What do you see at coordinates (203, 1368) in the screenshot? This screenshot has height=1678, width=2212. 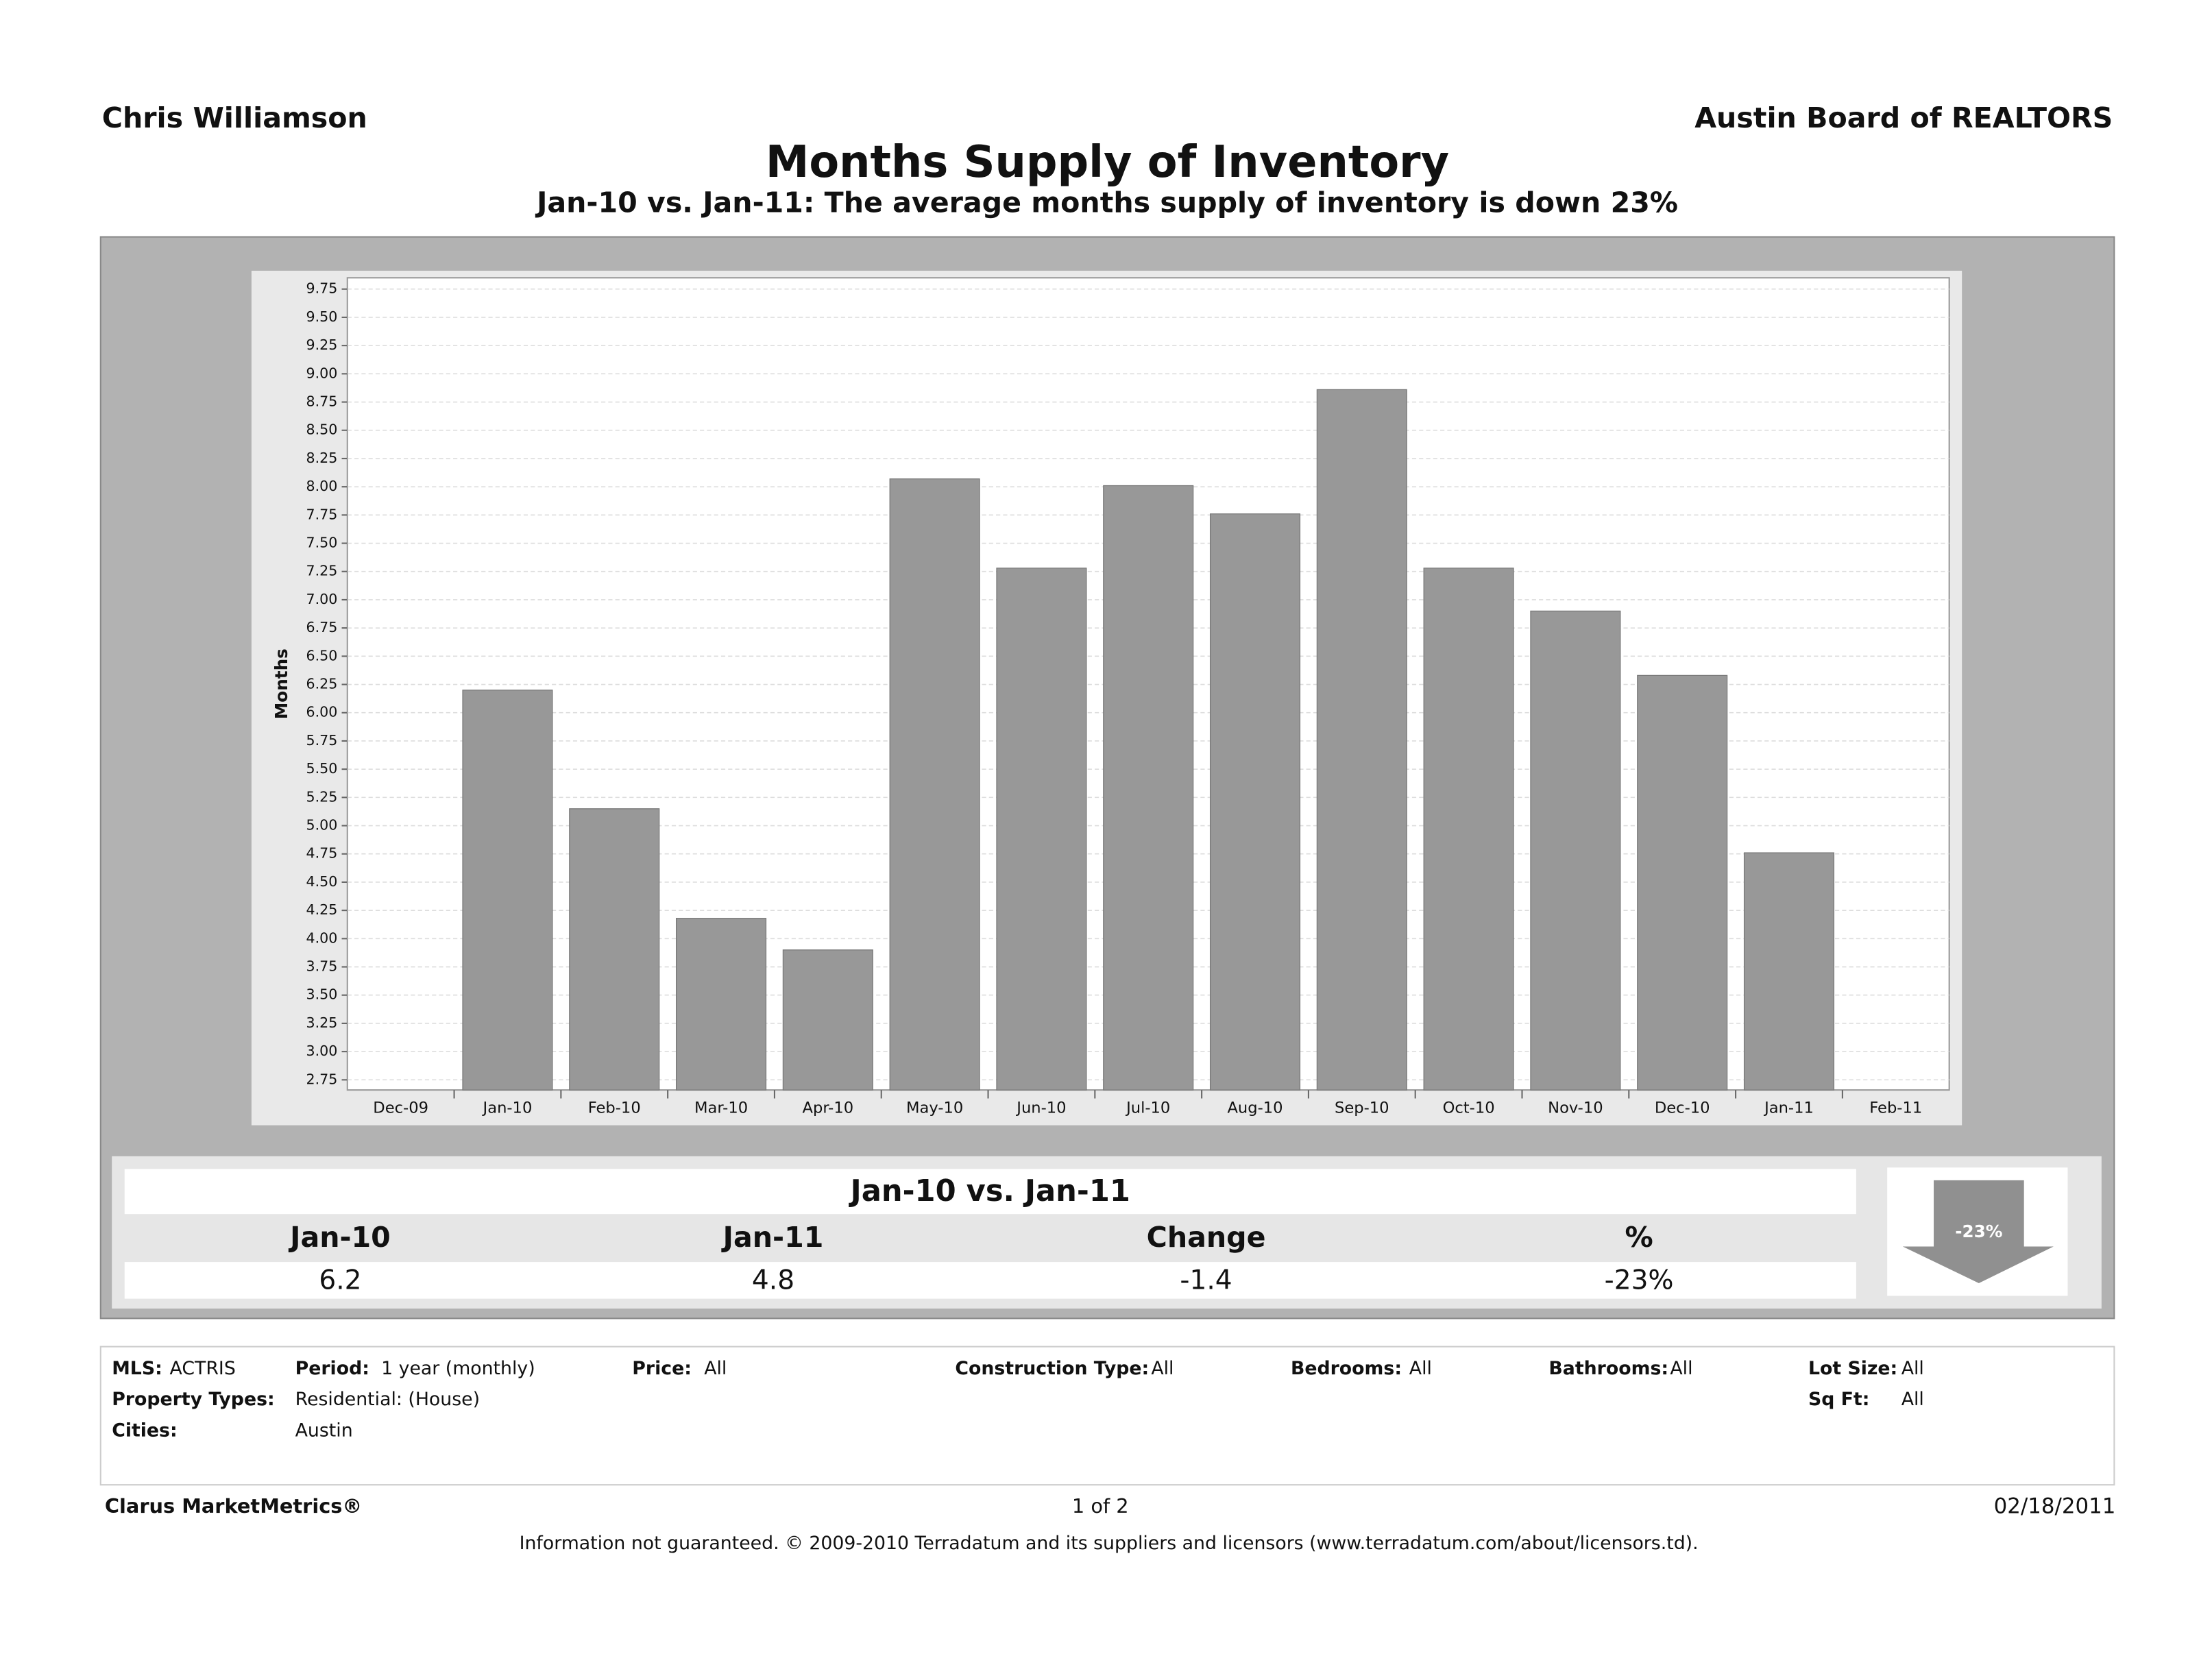 I see `filter-value: ACTRIS` at bounding box center [203, 1368].